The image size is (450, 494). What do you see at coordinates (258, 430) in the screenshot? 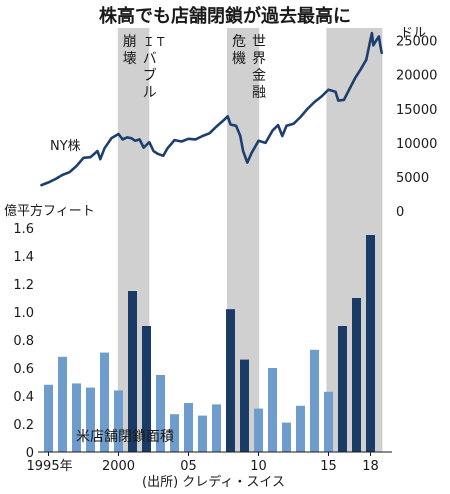
I see `bar-2010` at bounding box center [258, 430].